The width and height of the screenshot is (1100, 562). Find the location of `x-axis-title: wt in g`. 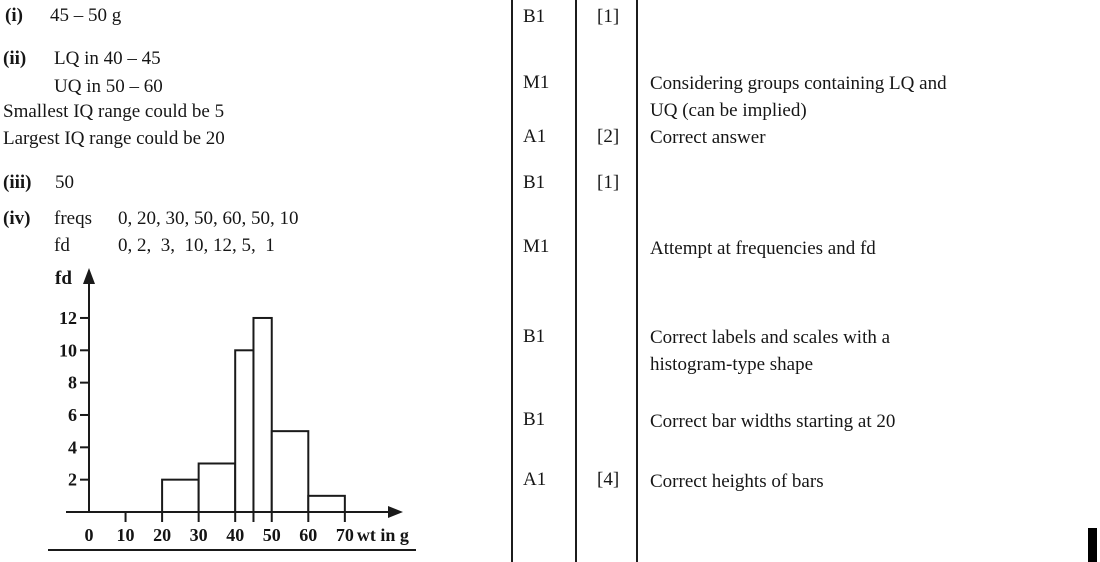

x-axis-title: wt in g is located at coordinates (383, 535).